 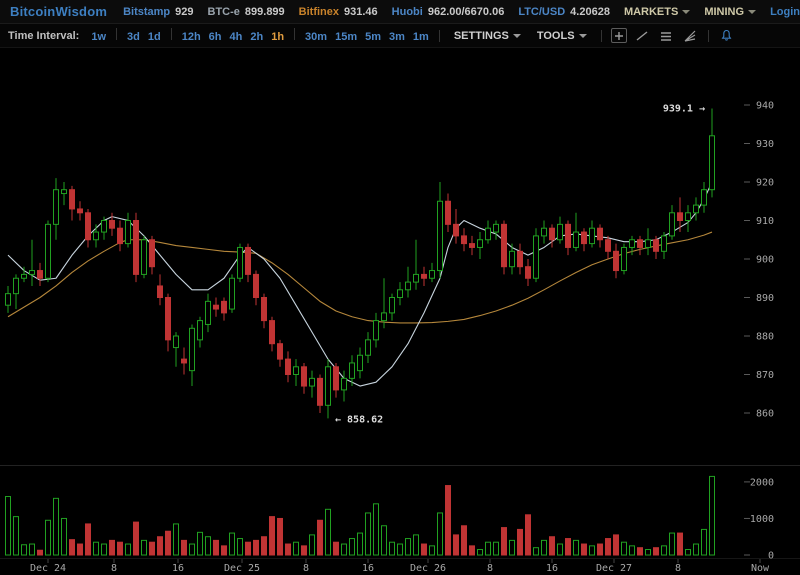 What do you see at coordinates (346, 37) in the screenshot?
I see `interval-button-15m: 15m` at bounding box center [346, 37].